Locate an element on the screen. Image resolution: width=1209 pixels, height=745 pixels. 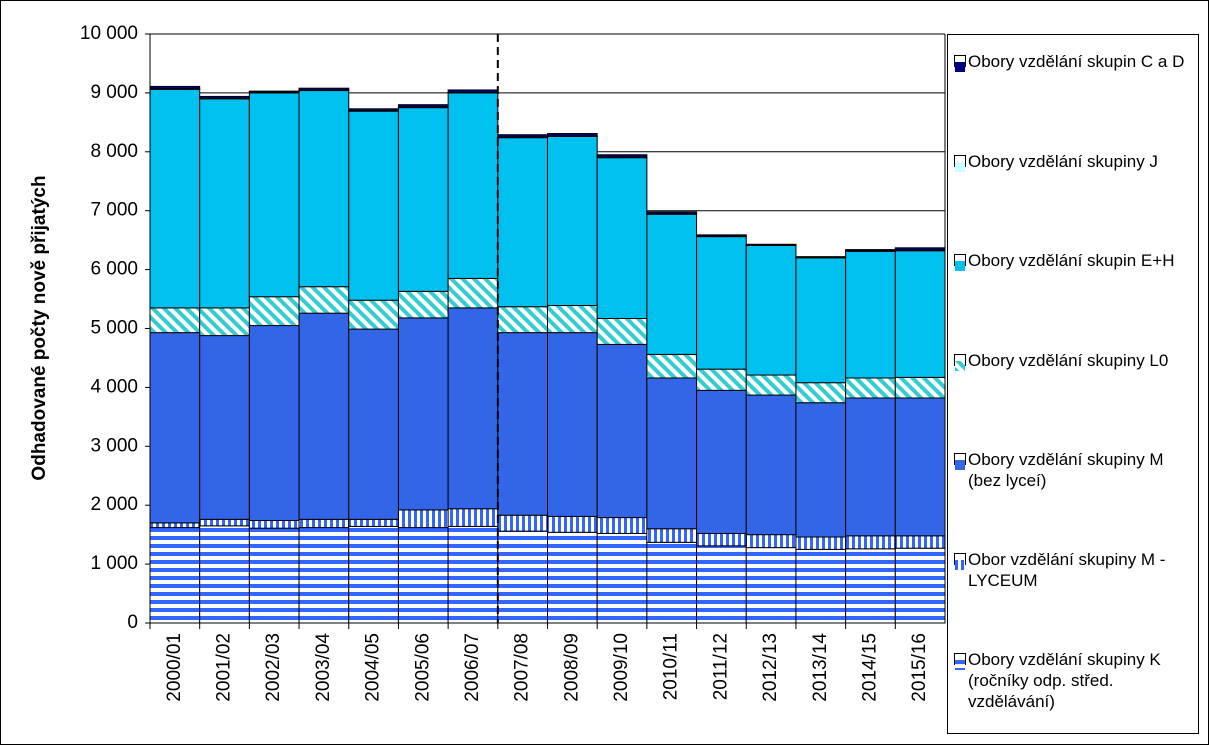
legend-item: Obor vzdělání skupiny M - LYCEUM is located at coordinates (1074, 570).